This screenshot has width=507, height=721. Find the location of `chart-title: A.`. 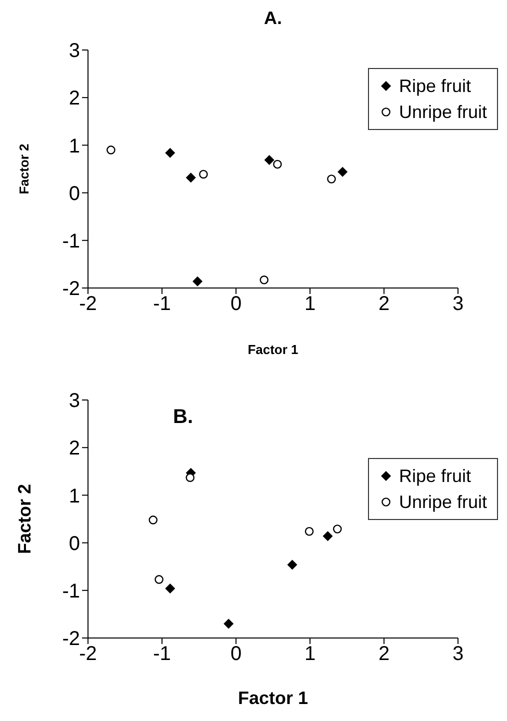

chart-title: A. is located at coordinates (273, 19).